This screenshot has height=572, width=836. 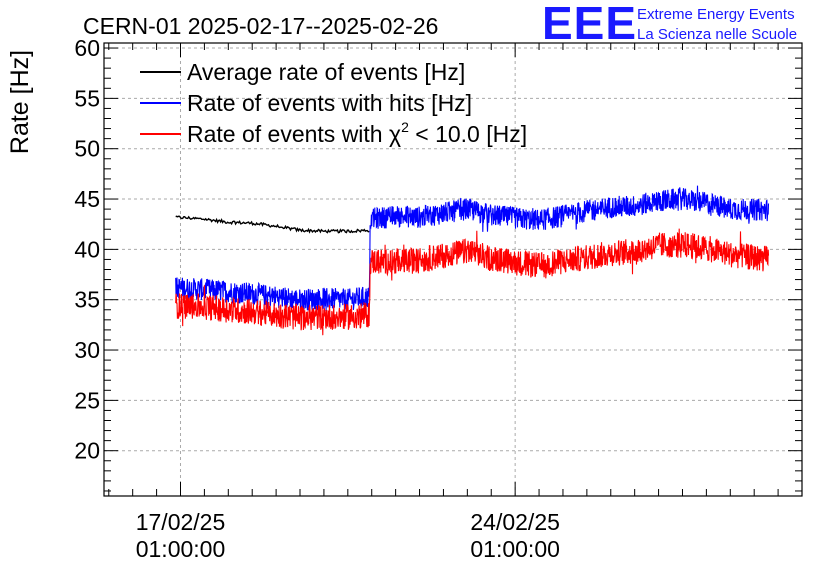 I want to click on y-axis-label: Rate [Hz], so click(x=20, y=102).